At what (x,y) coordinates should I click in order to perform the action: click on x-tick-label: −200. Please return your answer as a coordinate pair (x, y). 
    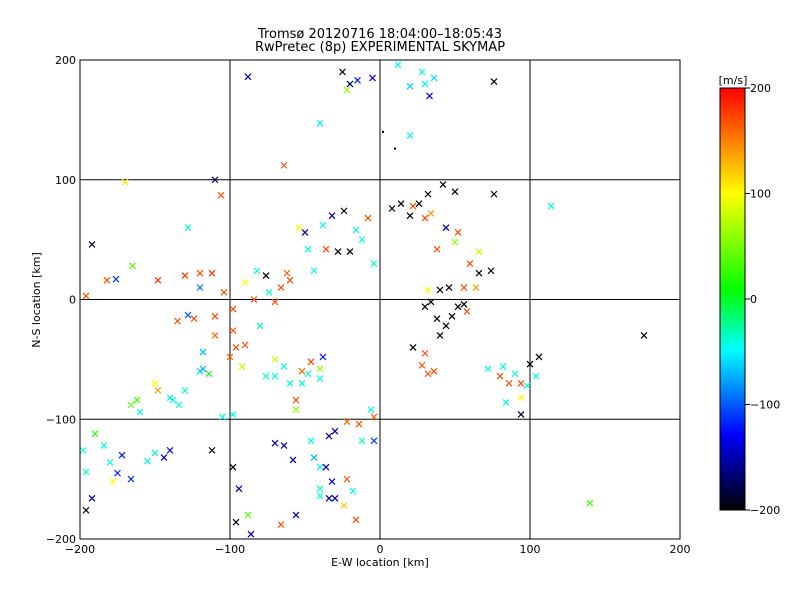
    Looking at the image, I should click on (80, 549).